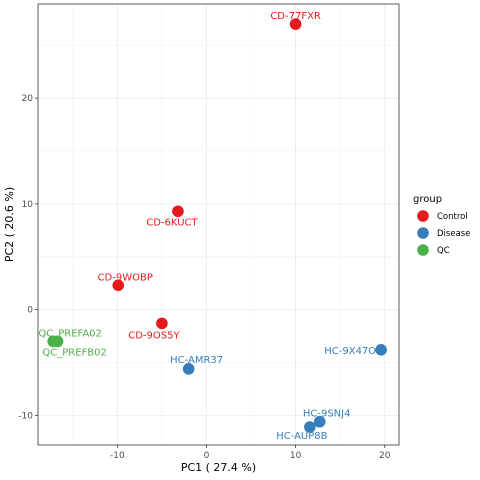 The width and height of the screenshot is (480, 480). What do you see at coordinates (125, 277) in the screenshot?
I see `point-label: CD-9WOBP` at bounding box center [125, 277].